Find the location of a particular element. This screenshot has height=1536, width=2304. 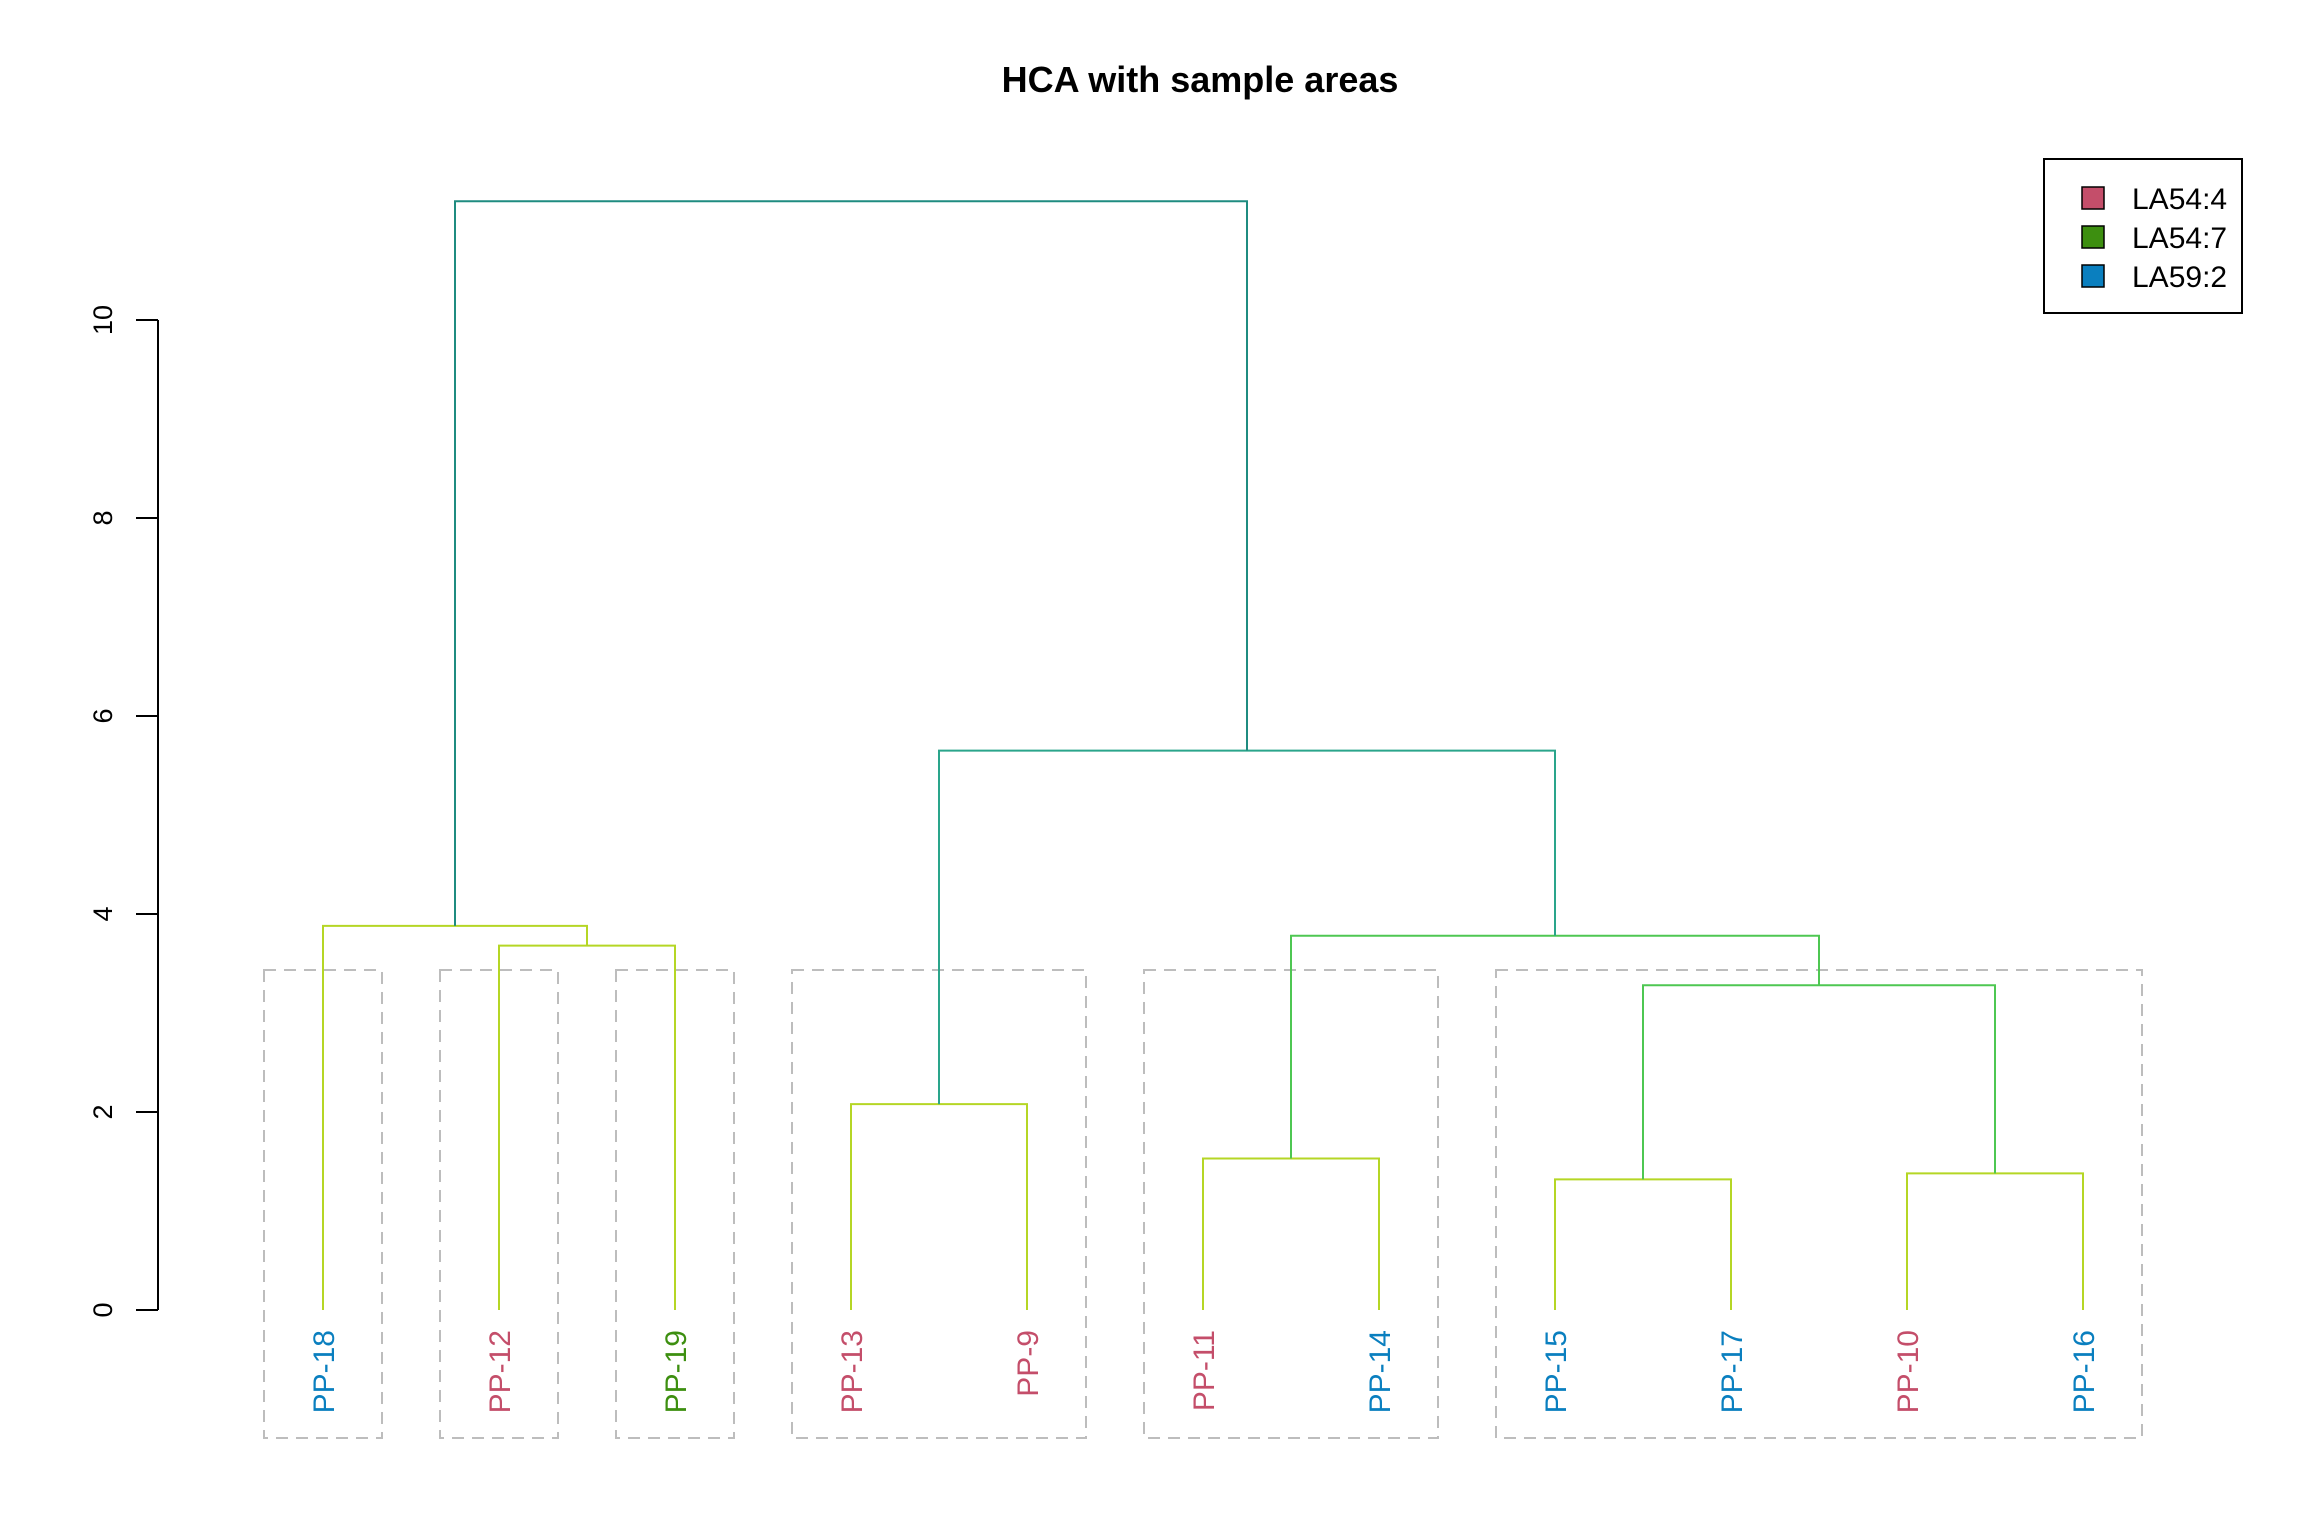

legend-entries: LA54:4 LA54:7 LA59:2 is located at coordinates (2154, 238).